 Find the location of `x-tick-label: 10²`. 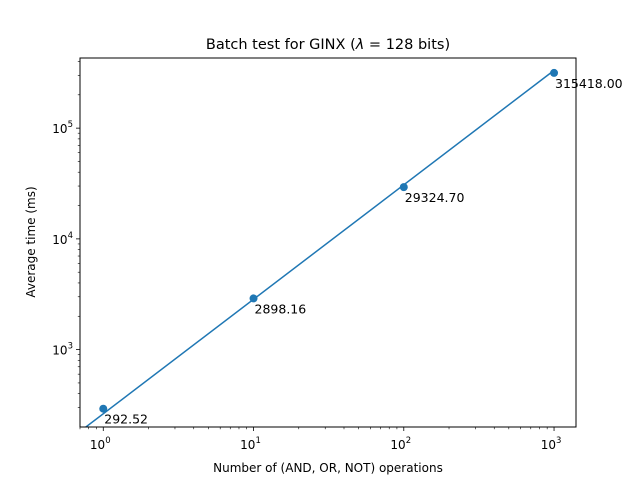

x-tick-label: 10² is located at coordinates (400, 444).